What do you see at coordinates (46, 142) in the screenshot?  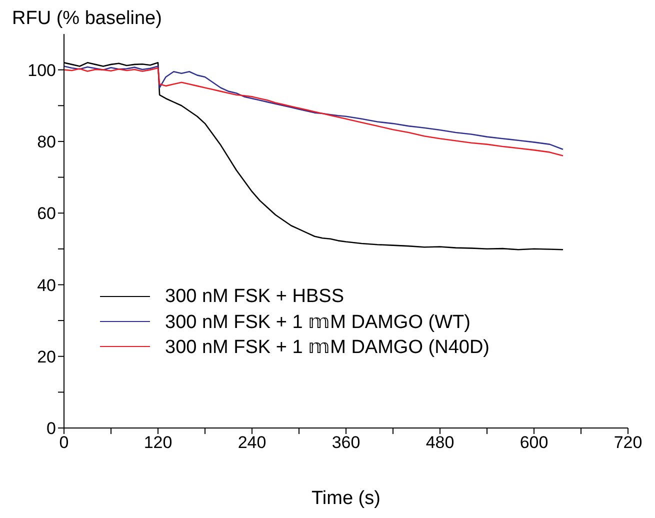 I see `y-tick-label: 80` at bounding box center [46, 142].